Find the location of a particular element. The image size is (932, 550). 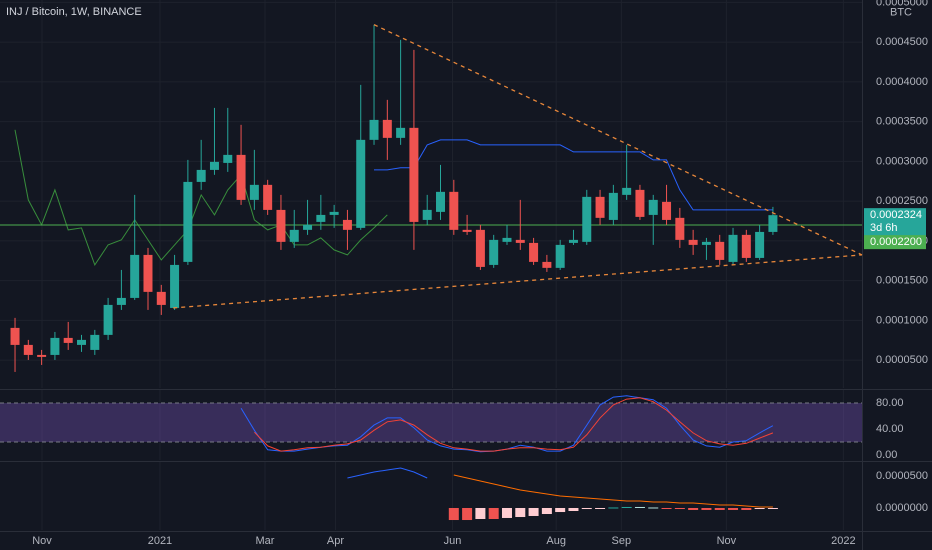

x-tick-label: 2021 is located at coordinates (160, 541).